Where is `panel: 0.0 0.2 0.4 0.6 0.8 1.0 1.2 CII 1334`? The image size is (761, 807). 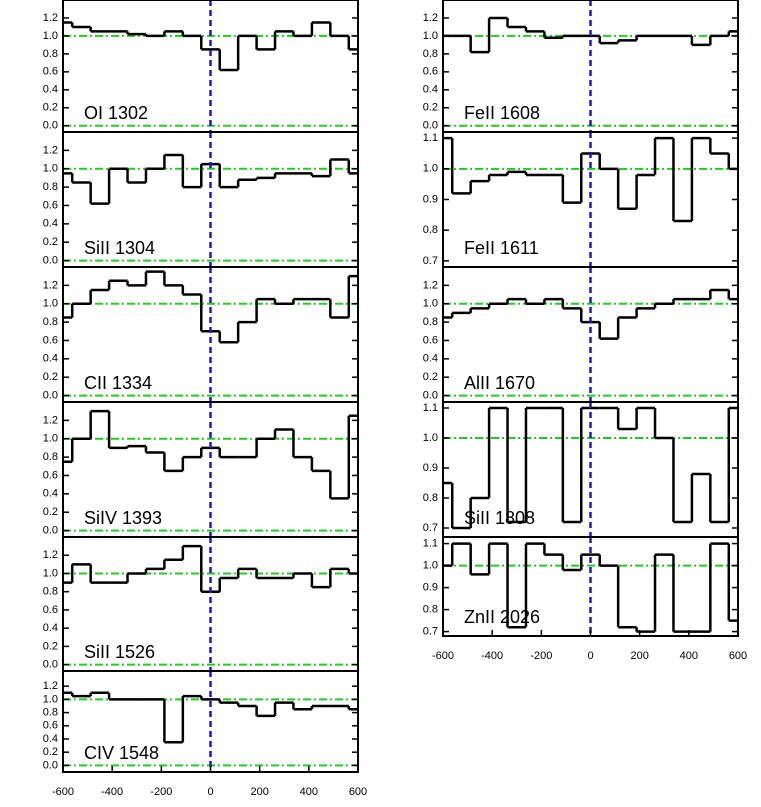
panel: 0.0 0.2 0.4 0.6 0.8 1.0 1.2 CII 1334 is located at coordinates (201, 334).